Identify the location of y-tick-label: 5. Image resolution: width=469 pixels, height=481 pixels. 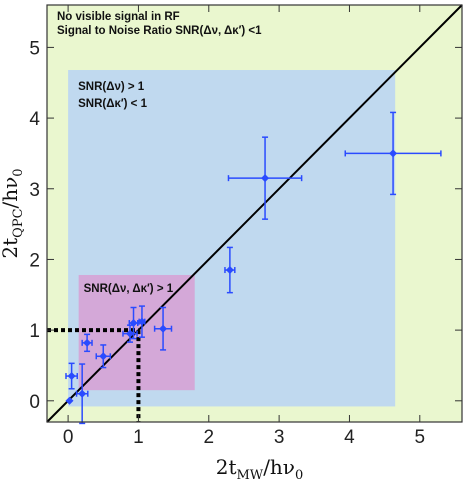
(34, 48).